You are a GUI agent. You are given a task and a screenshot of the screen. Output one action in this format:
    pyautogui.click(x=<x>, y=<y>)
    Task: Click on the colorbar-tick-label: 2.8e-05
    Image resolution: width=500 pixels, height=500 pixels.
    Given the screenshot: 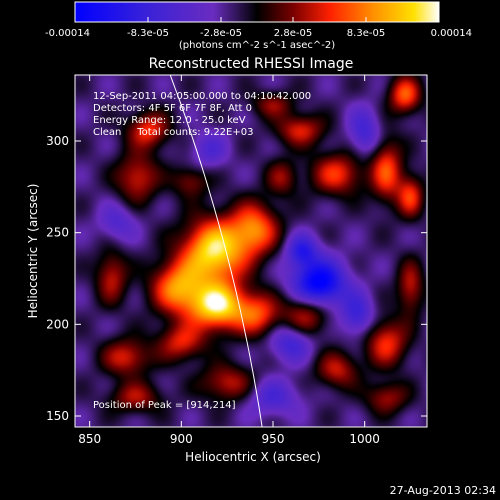 What is the action you would take?
    pyautogui.click(x=293, y=33)
    